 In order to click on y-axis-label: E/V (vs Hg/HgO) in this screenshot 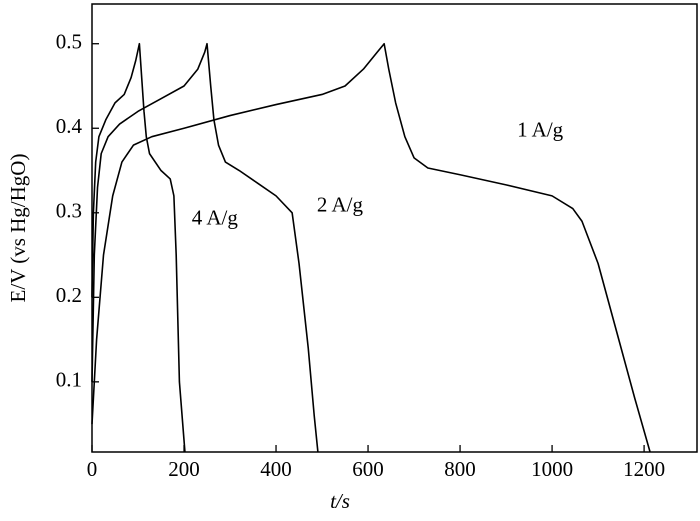, I will do `click(18, 228)`.